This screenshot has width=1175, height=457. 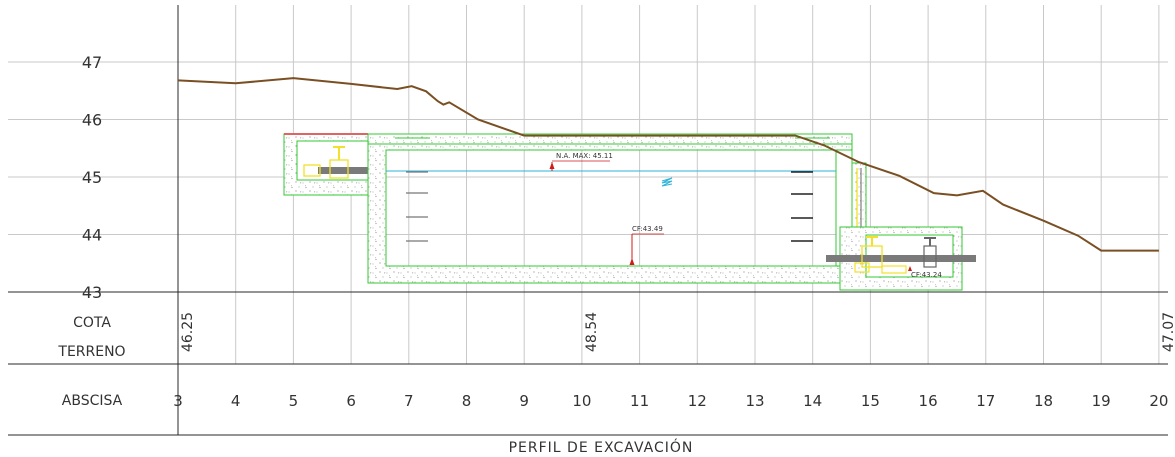 What do you see at coordinates (610, 208) in the screenshot?
I see `main-tank: N.A. MAX: 45.11 CF:43.49` at bounding box center [610, 208].